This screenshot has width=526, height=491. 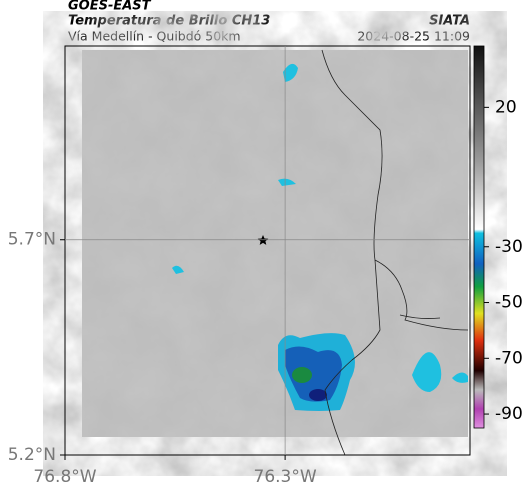 I want to click on x-tick-label: 76.8°W, so click(x=64, y=477).